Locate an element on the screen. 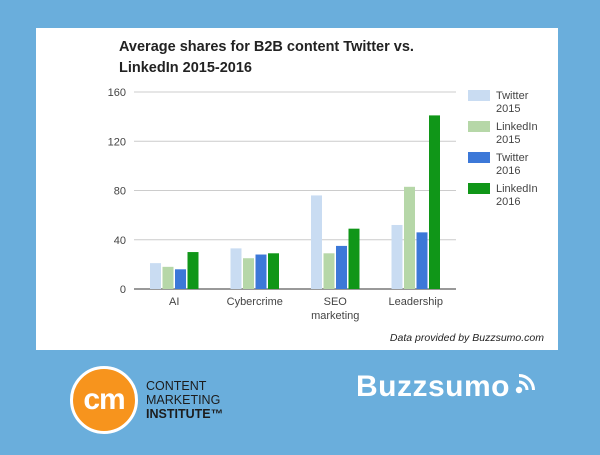 The image size is (600, 455). signal-waves-icon is located at coordinates (525, 384).